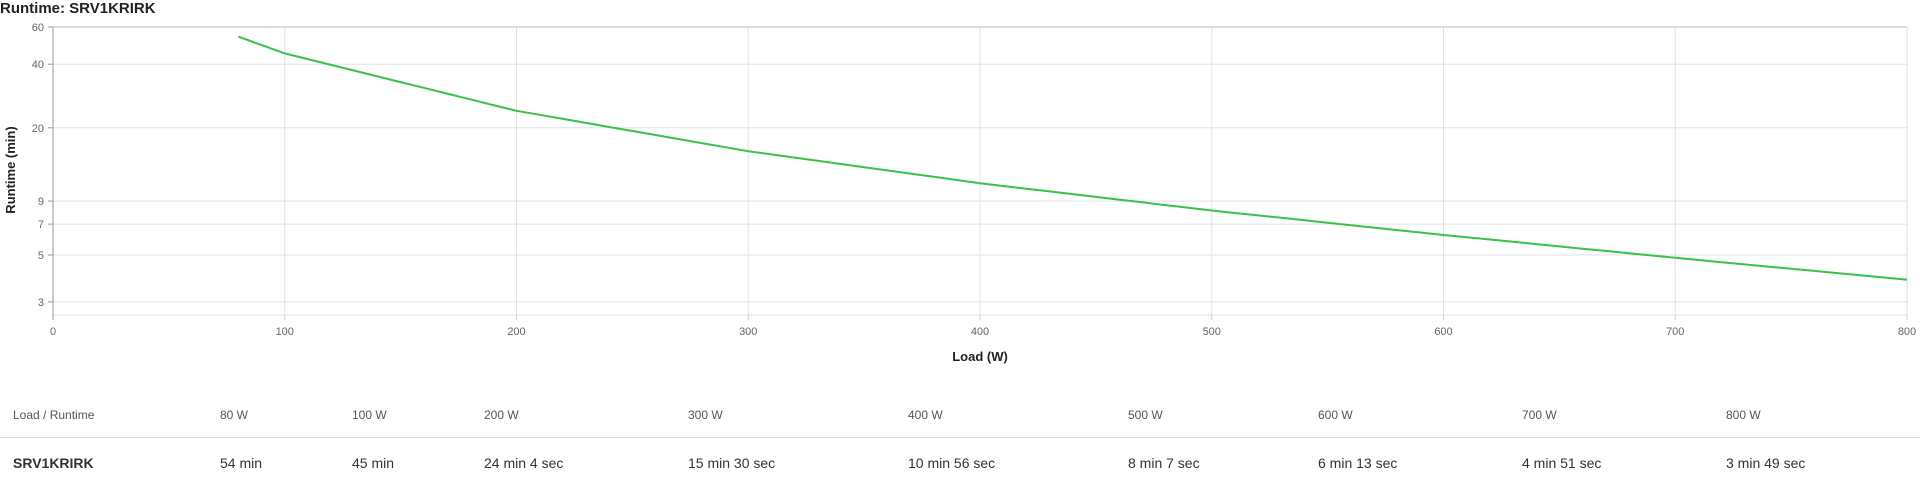 The height and width of the screenshot is (487, 1920). Describe the element at coordinates (1539, 415) in the screenshot. I see `column-header: 700 W` at that location.